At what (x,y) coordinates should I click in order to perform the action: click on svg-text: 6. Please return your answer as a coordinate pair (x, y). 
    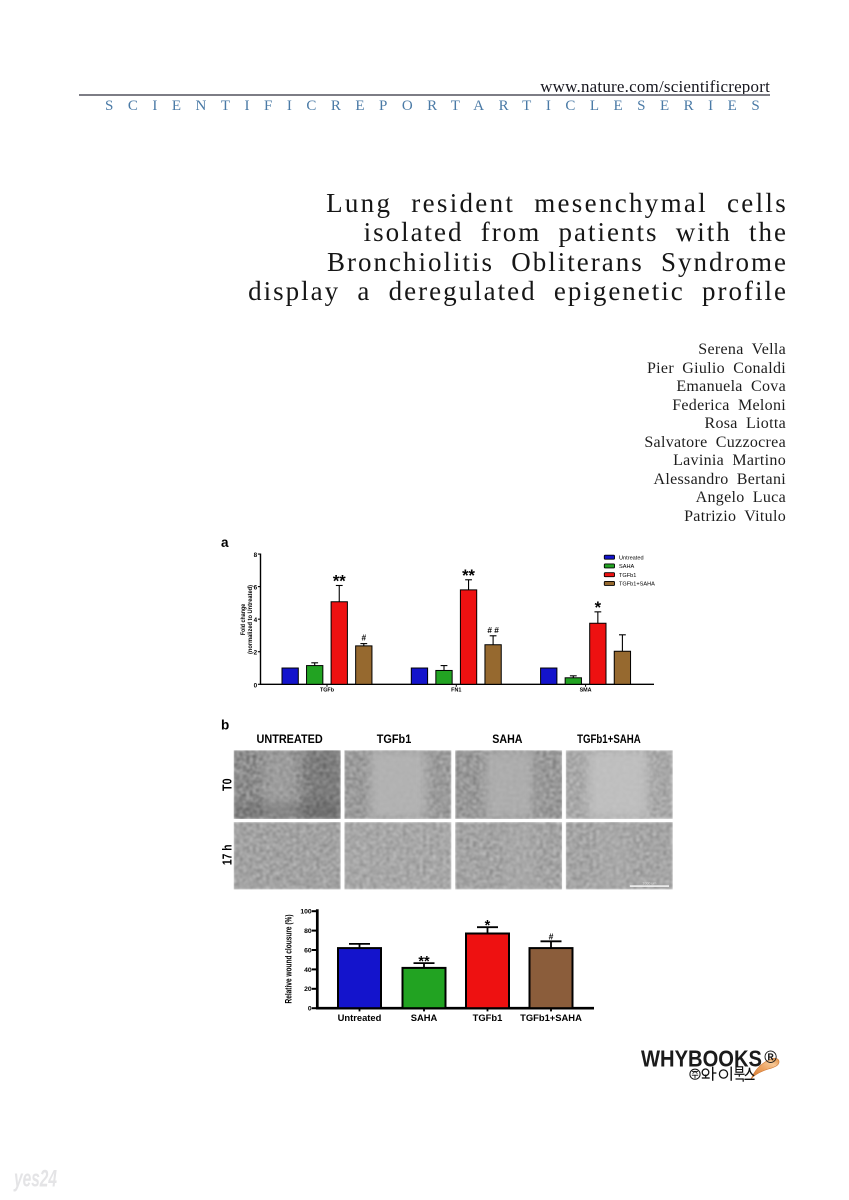
    Looking at the image, I should click on (256, 588).